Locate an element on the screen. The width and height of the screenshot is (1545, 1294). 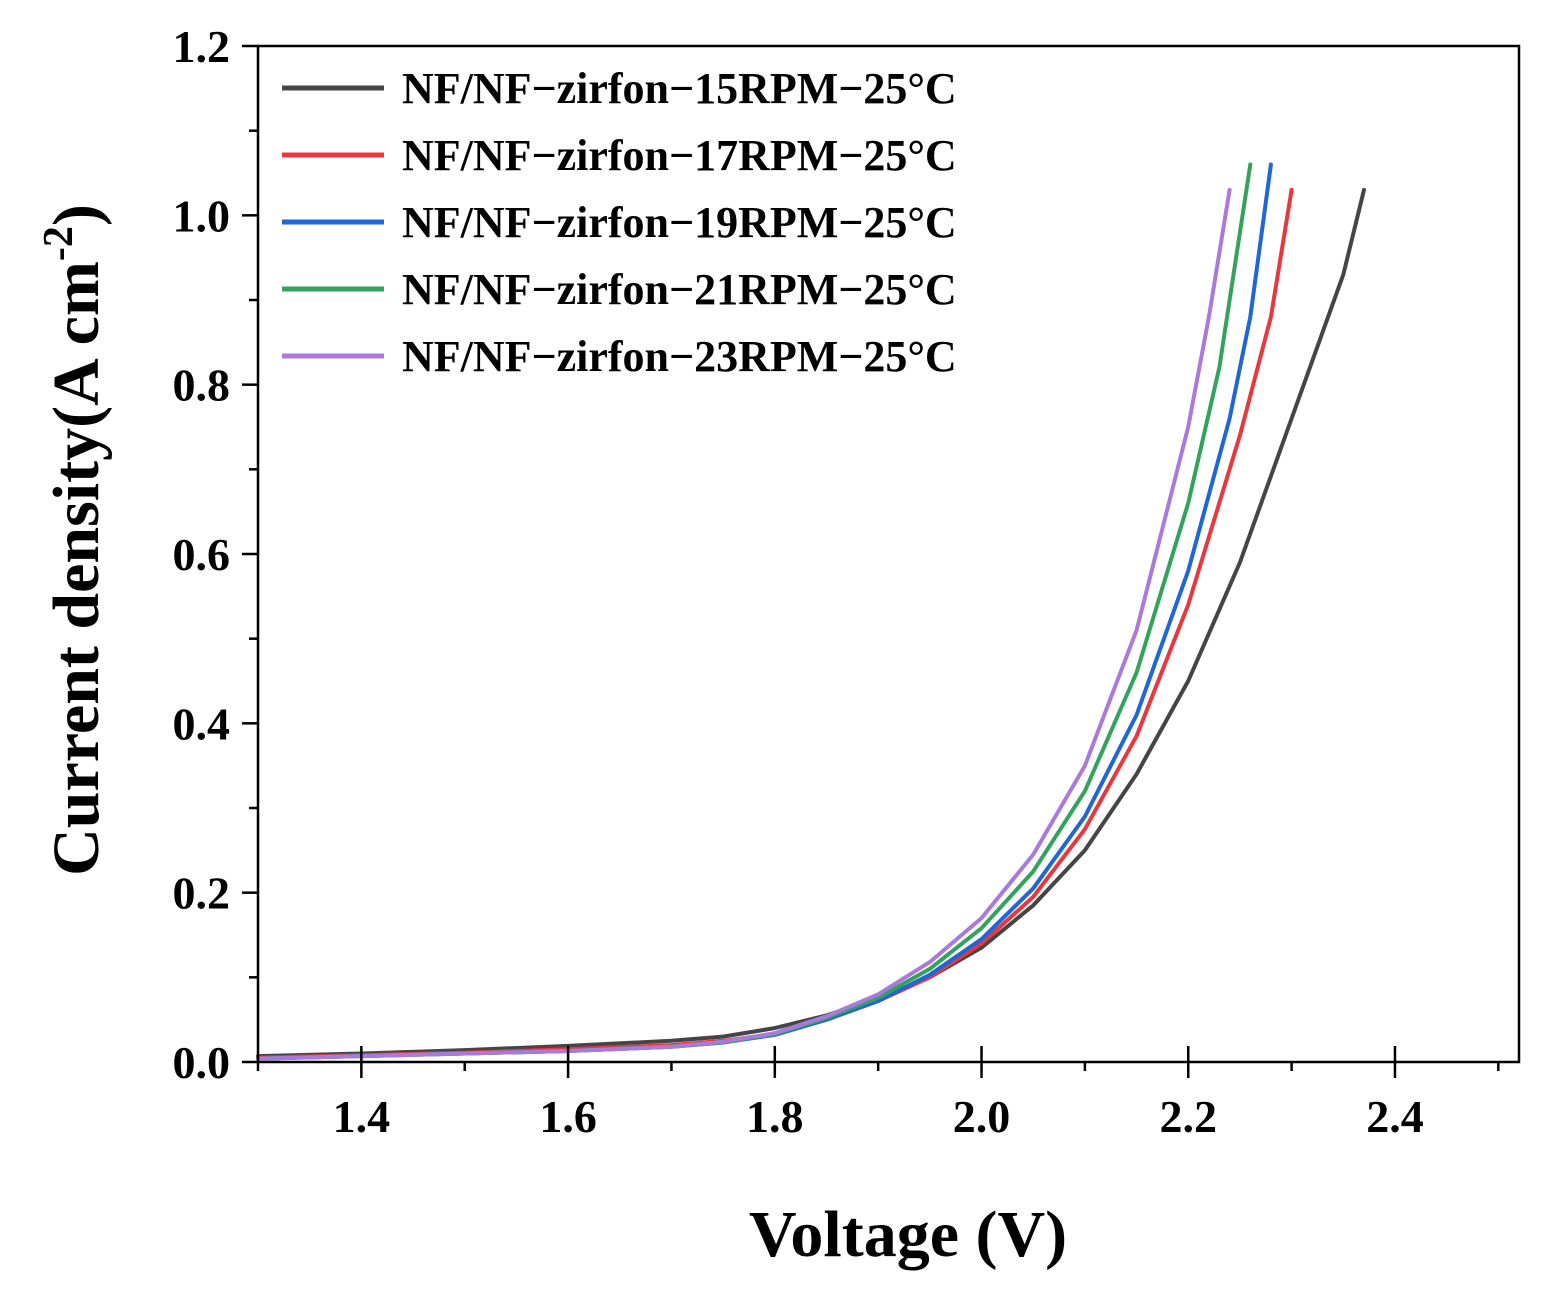
y-ticks: 0.0 0.2 0.4 0.6 0.8 1.0 1.2 is located at coordinates (215, 554).